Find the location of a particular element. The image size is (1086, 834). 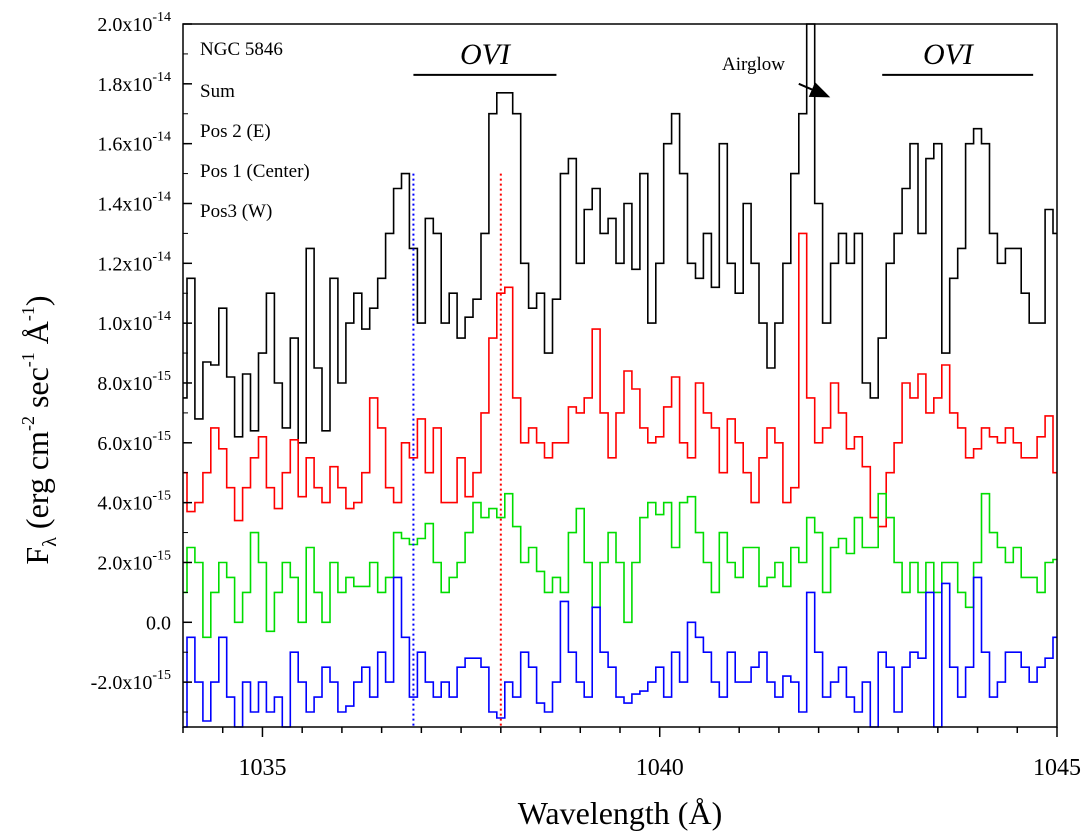

ovi-label-1: OVI is located at coordinates (486, 54).